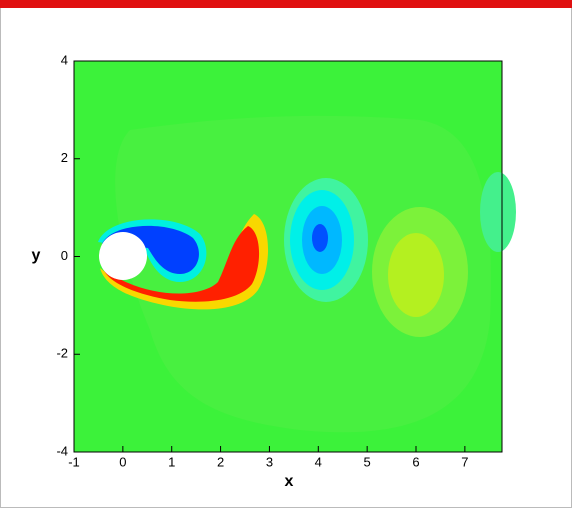 The image size is (572, 513). Describe the element at coordinates (122, 461) in the screenshot. I see `x-tick-label: 0` at that location.